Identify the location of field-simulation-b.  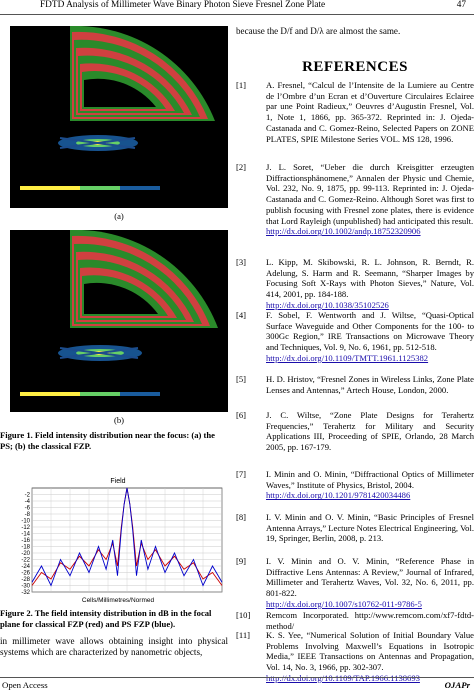
(119, 313).